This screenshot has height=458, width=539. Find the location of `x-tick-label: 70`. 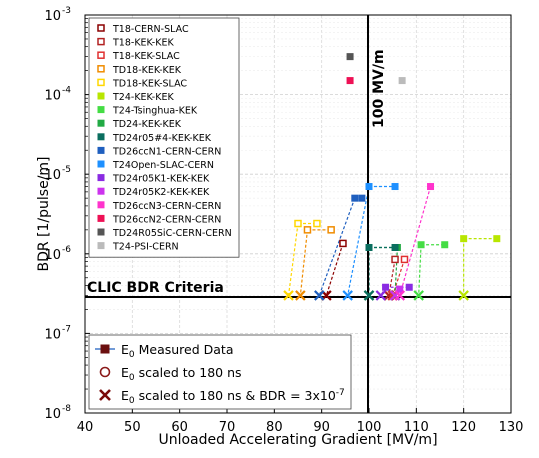

x-tick-label: 70 is located at coordinates (227, 427).